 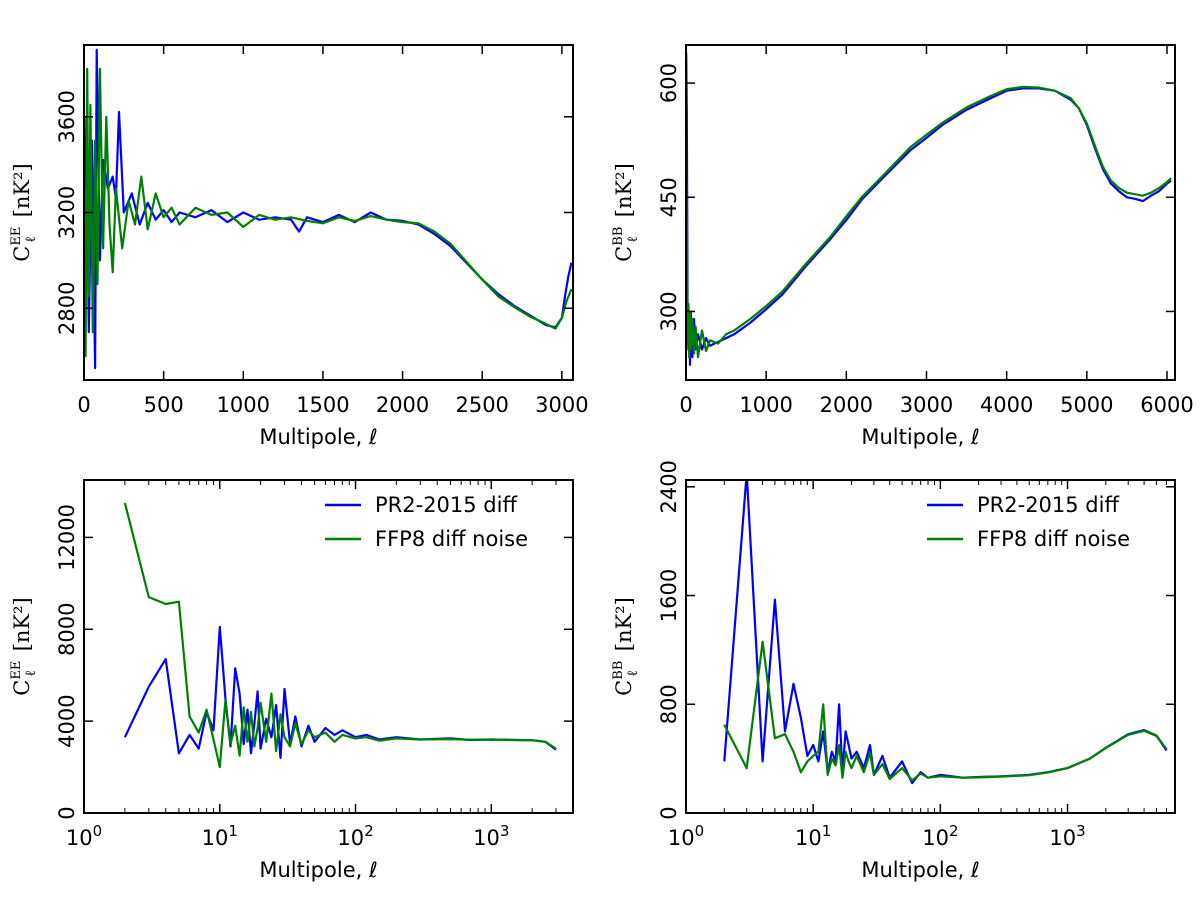 What do you see at coordinates (669, 595) in the screenshot?
I see `y-tick-label: 1600` at bounding box center [669, 595].